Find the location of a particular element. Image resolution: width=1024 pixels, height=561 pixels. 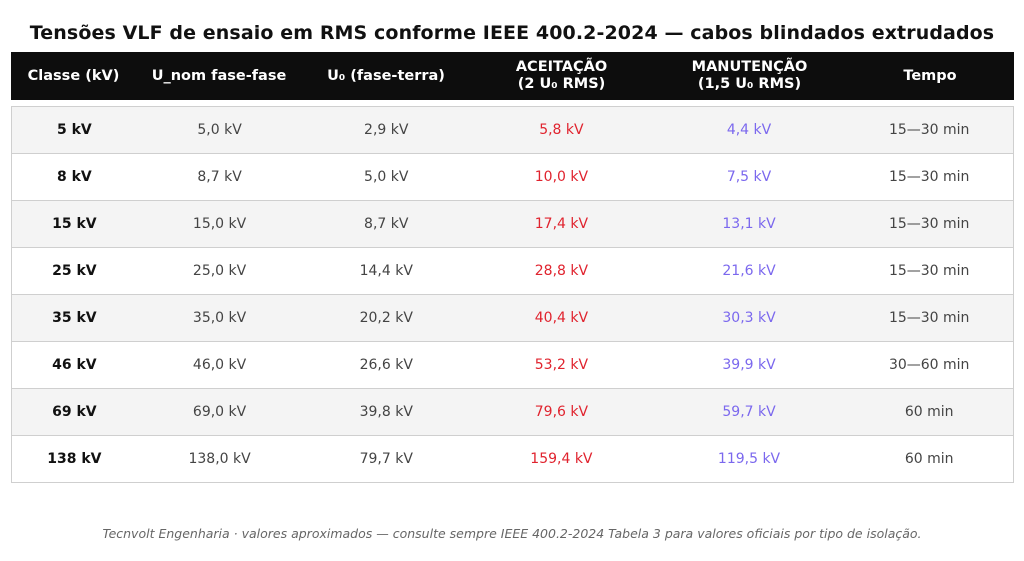

header-aceitacao: ACEITAÇÃO (2 U₀ RMS) is located at coordinates (561, 76).